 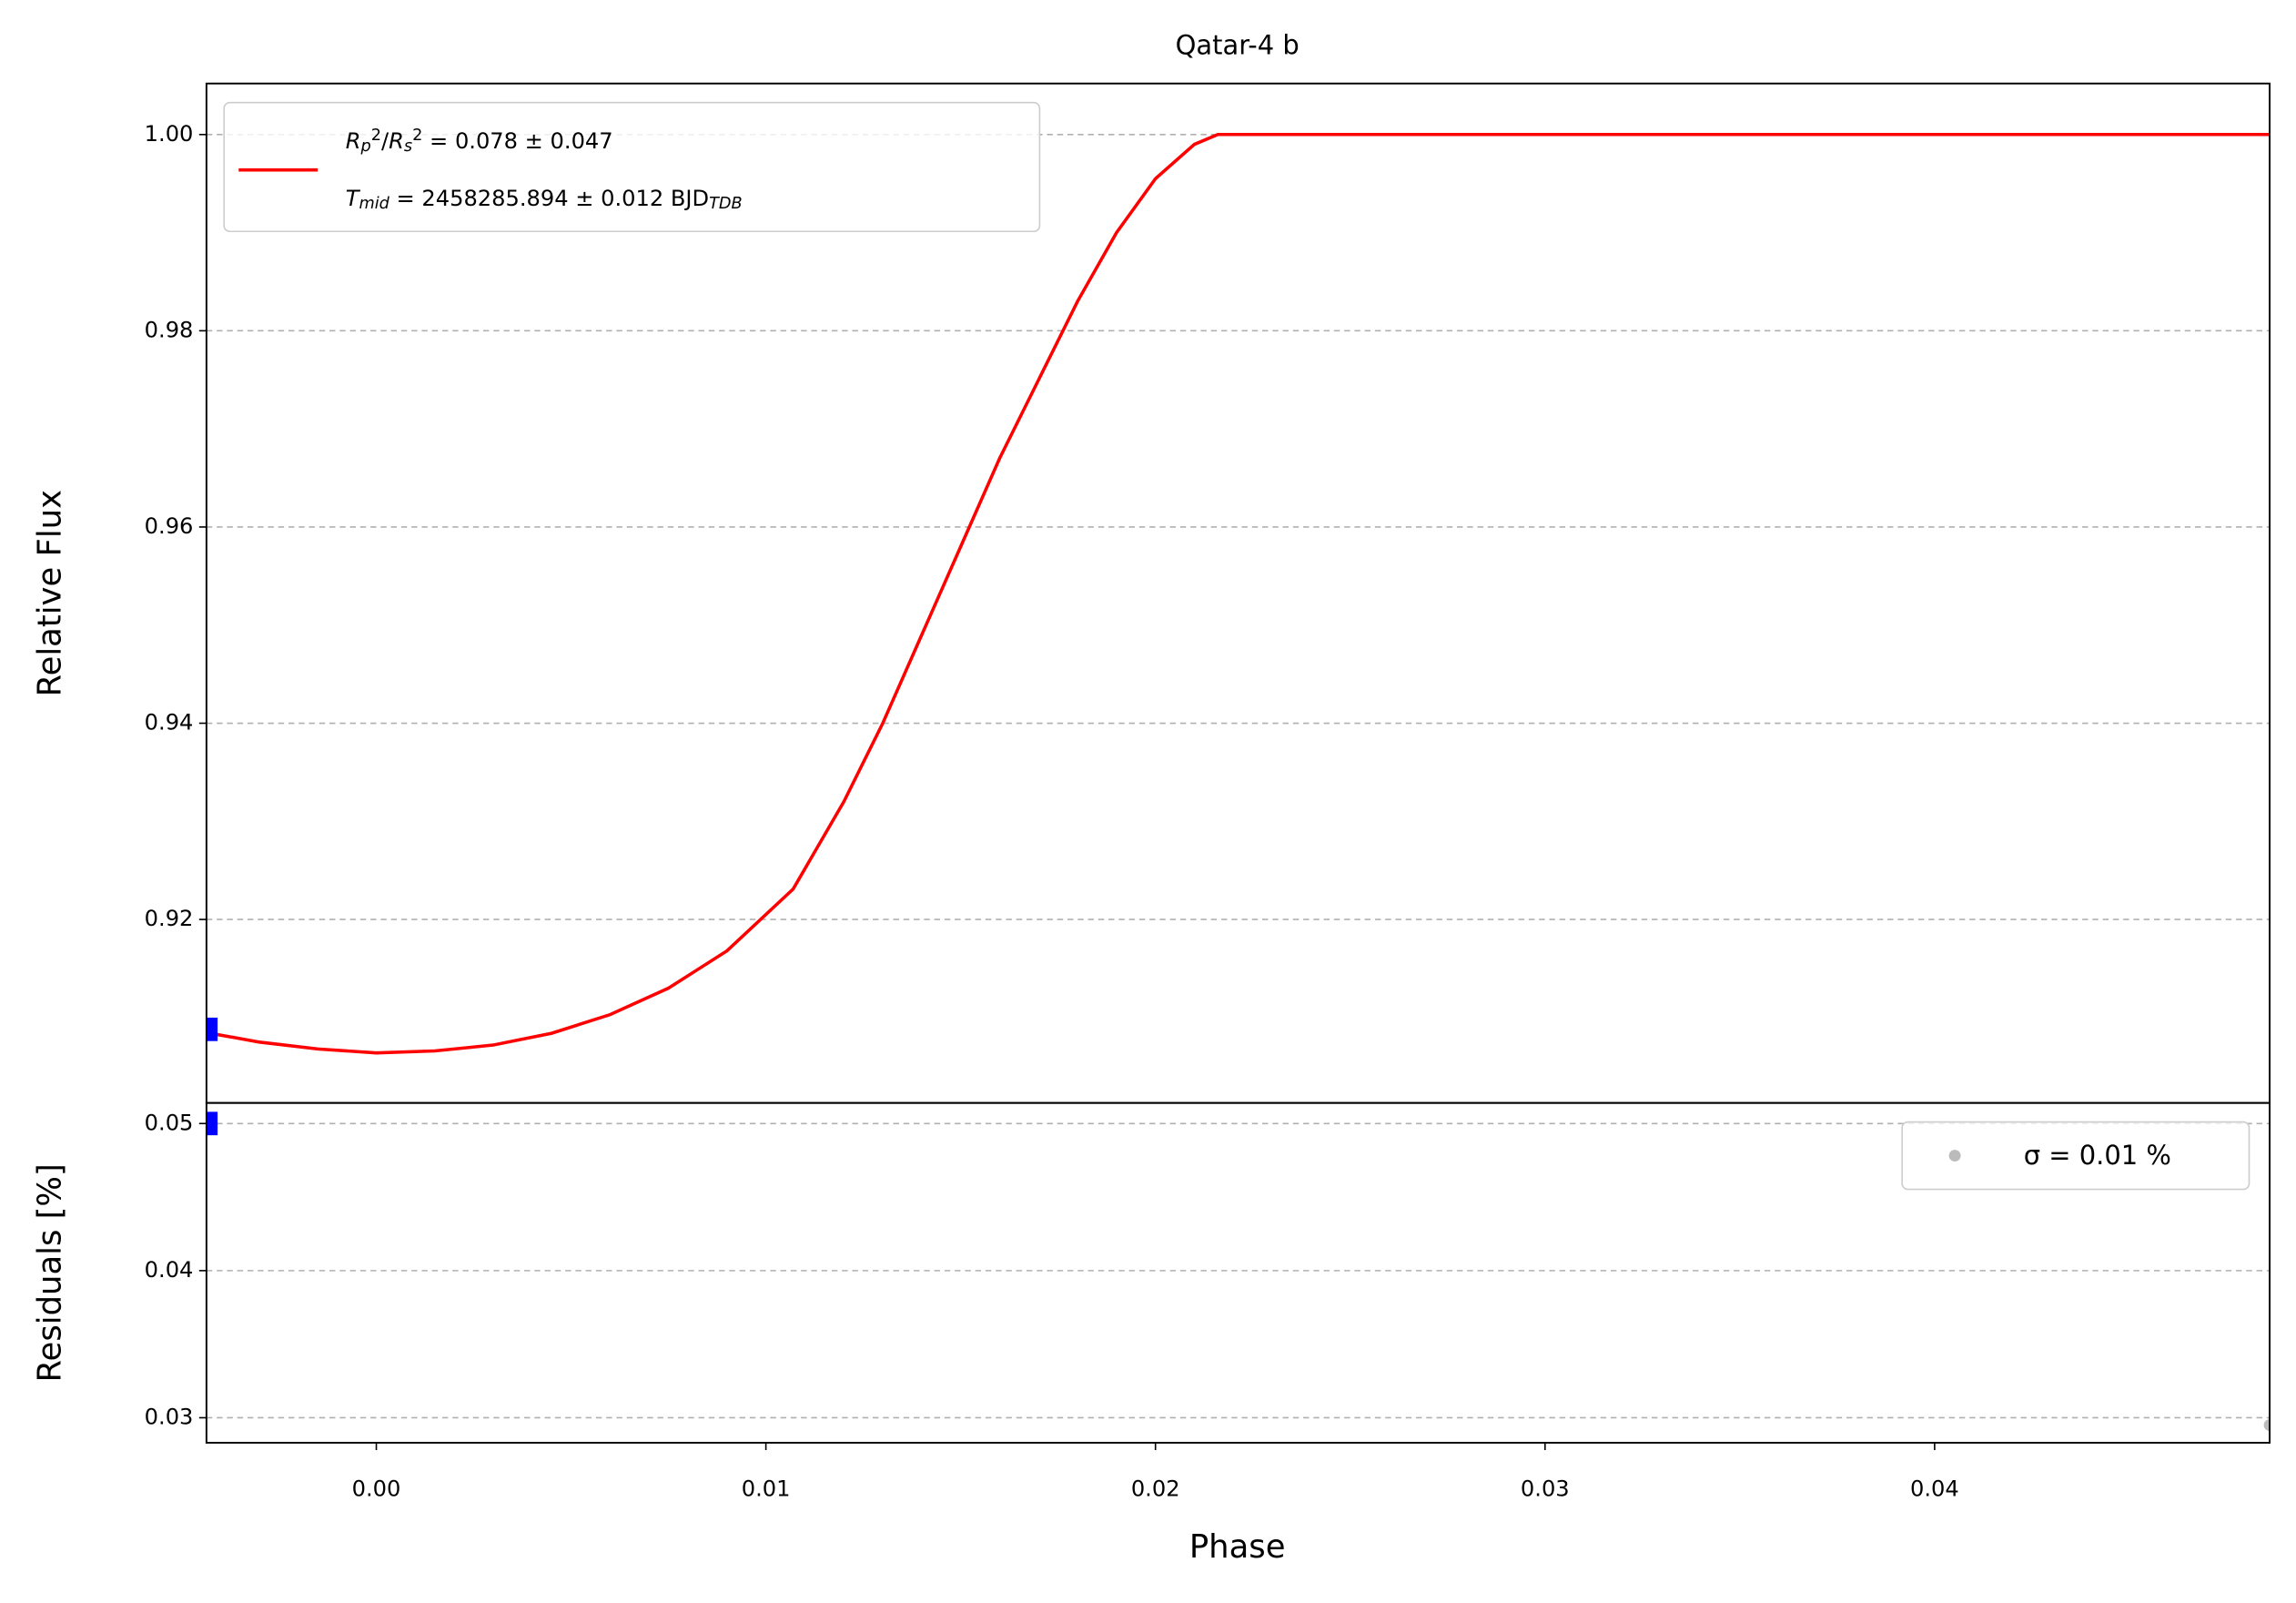 What do you see at coordinates (1546, 1488) in the screenshot?
I see `x-tick-label: 0.03` at bounding box center [1546, 1488].